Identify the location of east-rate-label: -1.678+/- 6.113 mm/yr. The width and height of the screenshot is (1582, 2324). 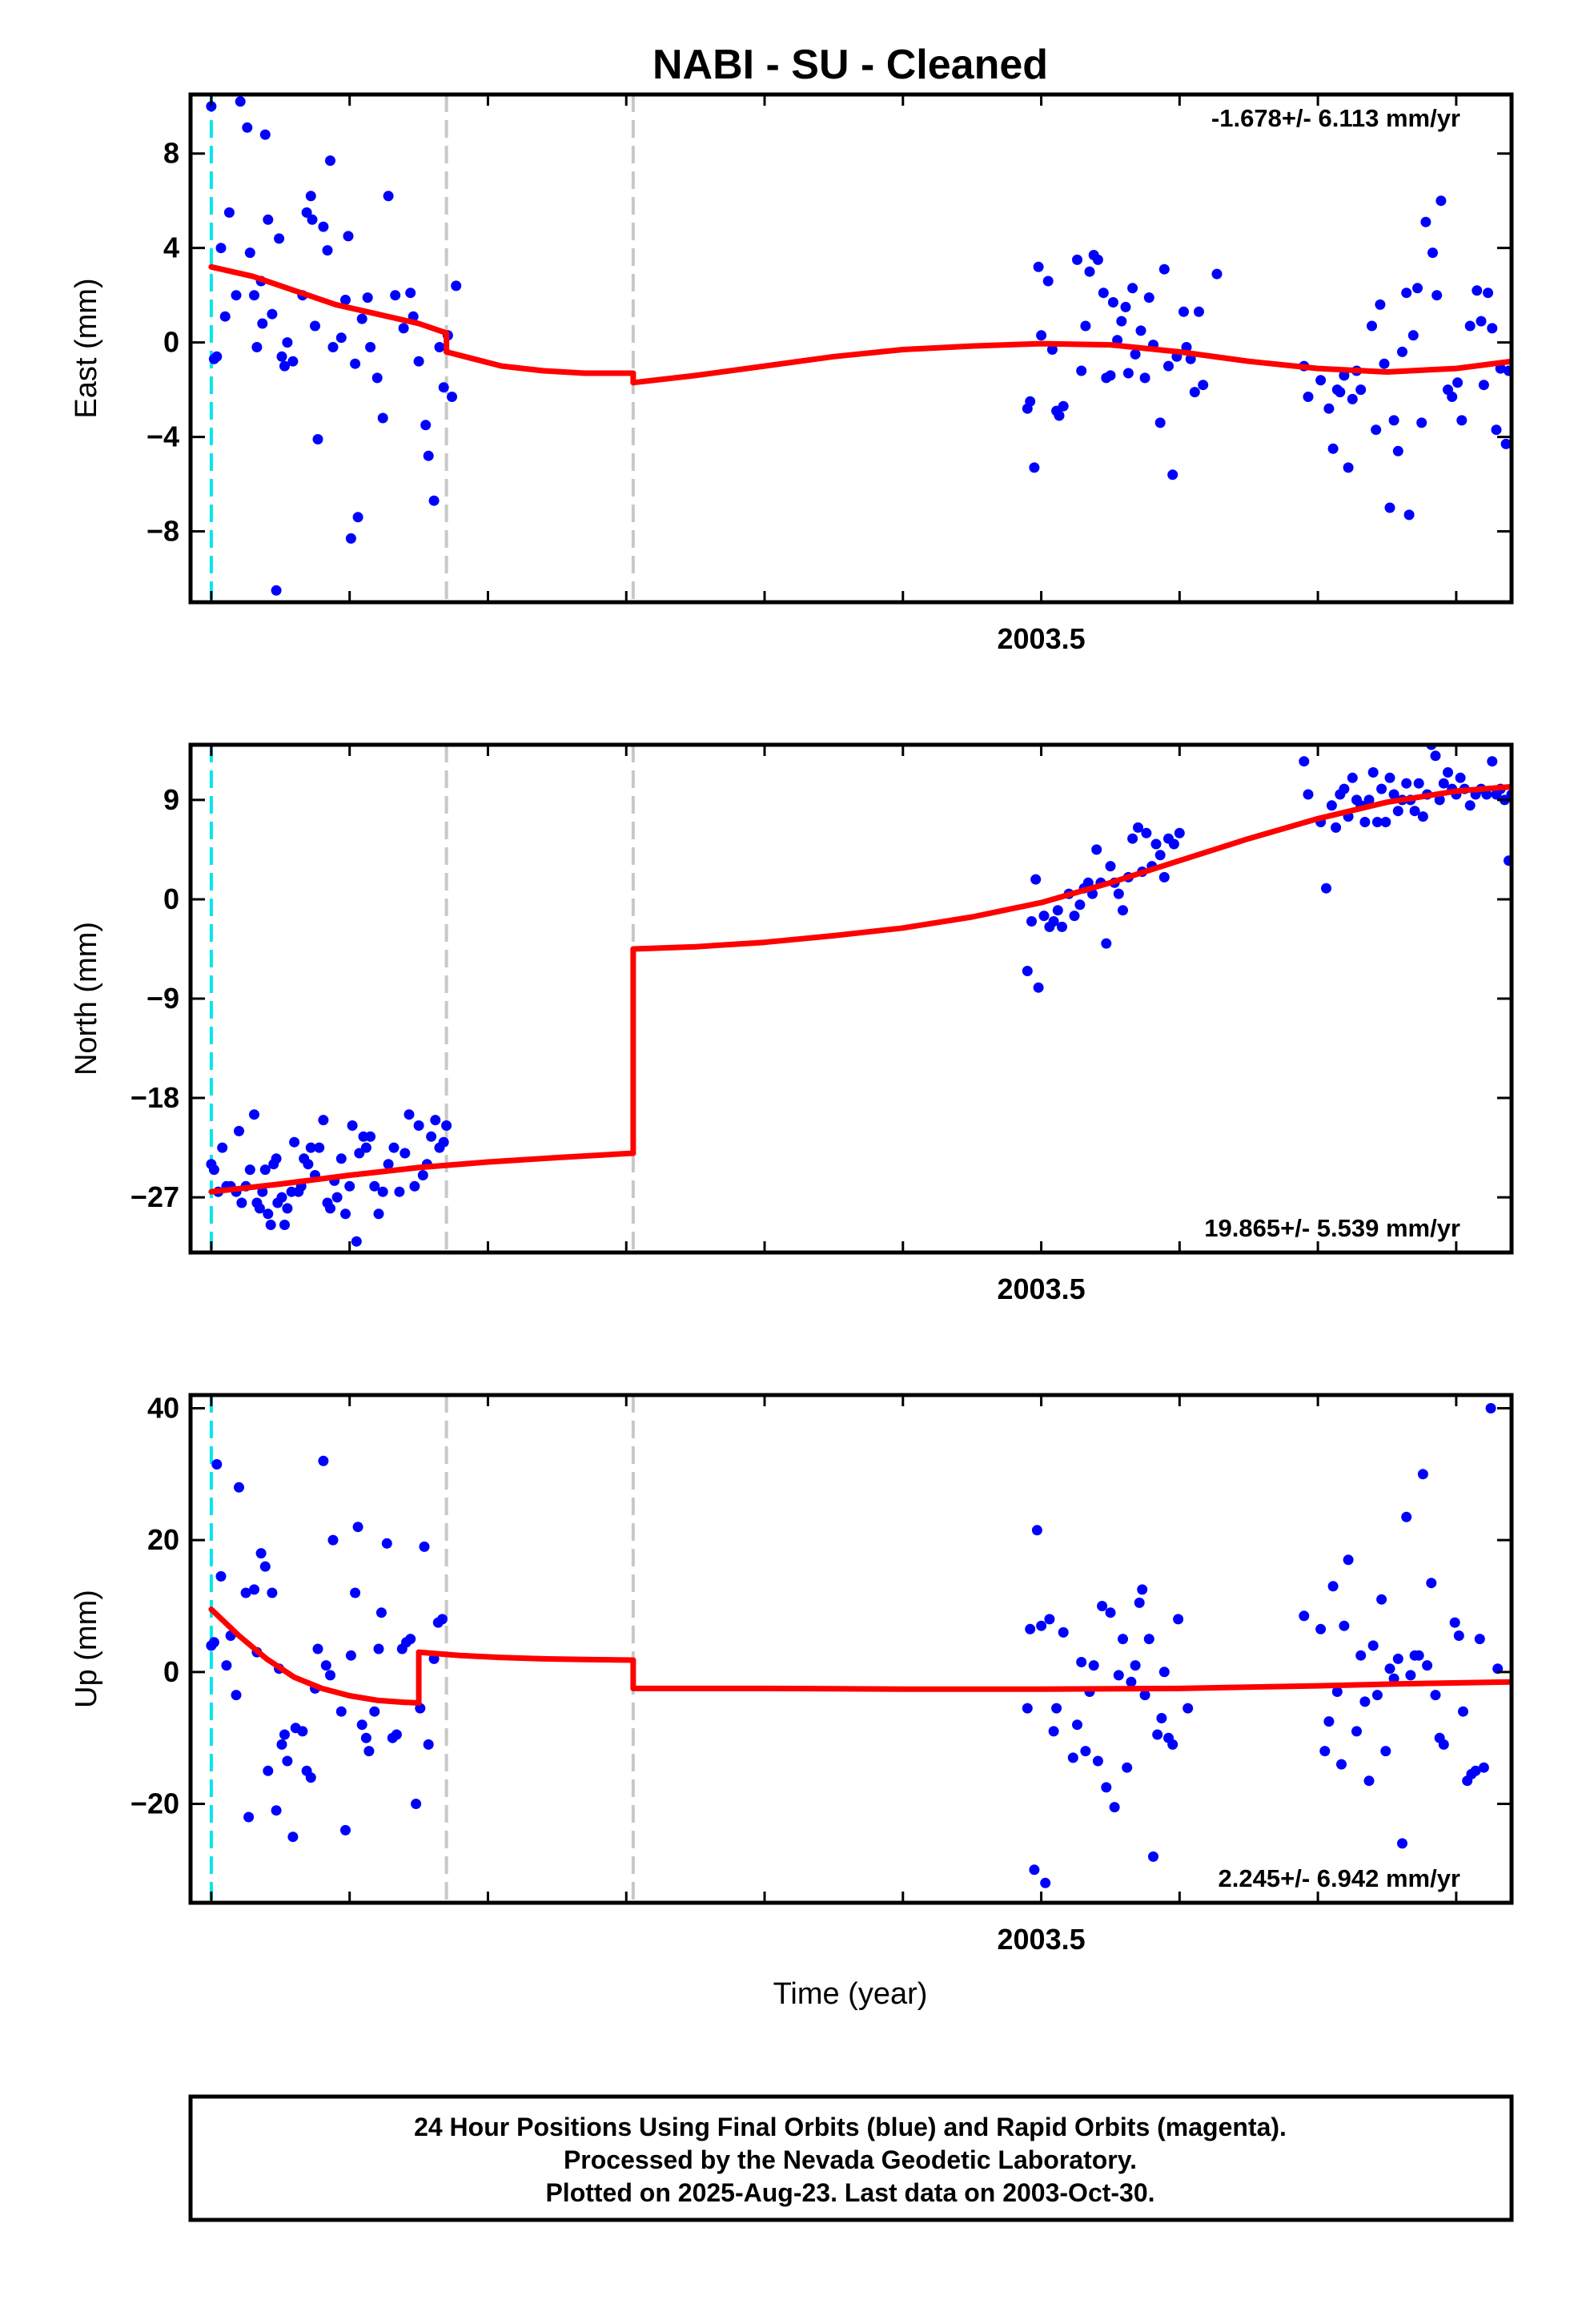
(1335, 118).